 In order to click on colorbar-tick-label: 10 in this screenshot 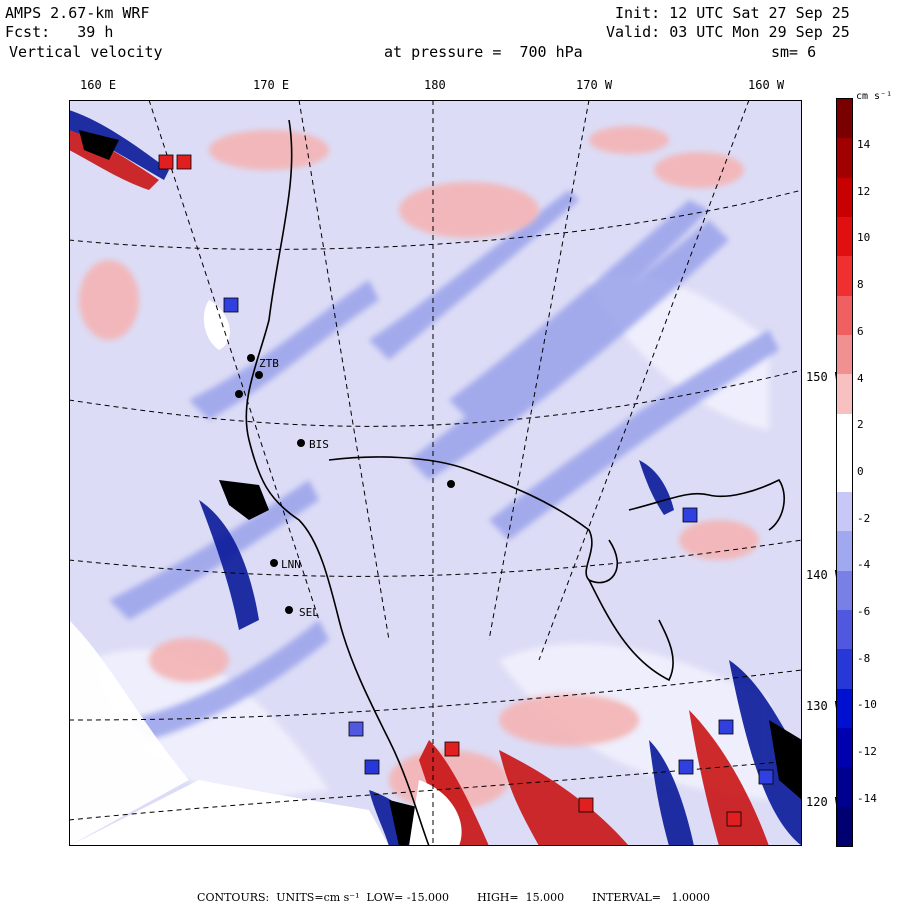, I will do `click(864, 238)`.